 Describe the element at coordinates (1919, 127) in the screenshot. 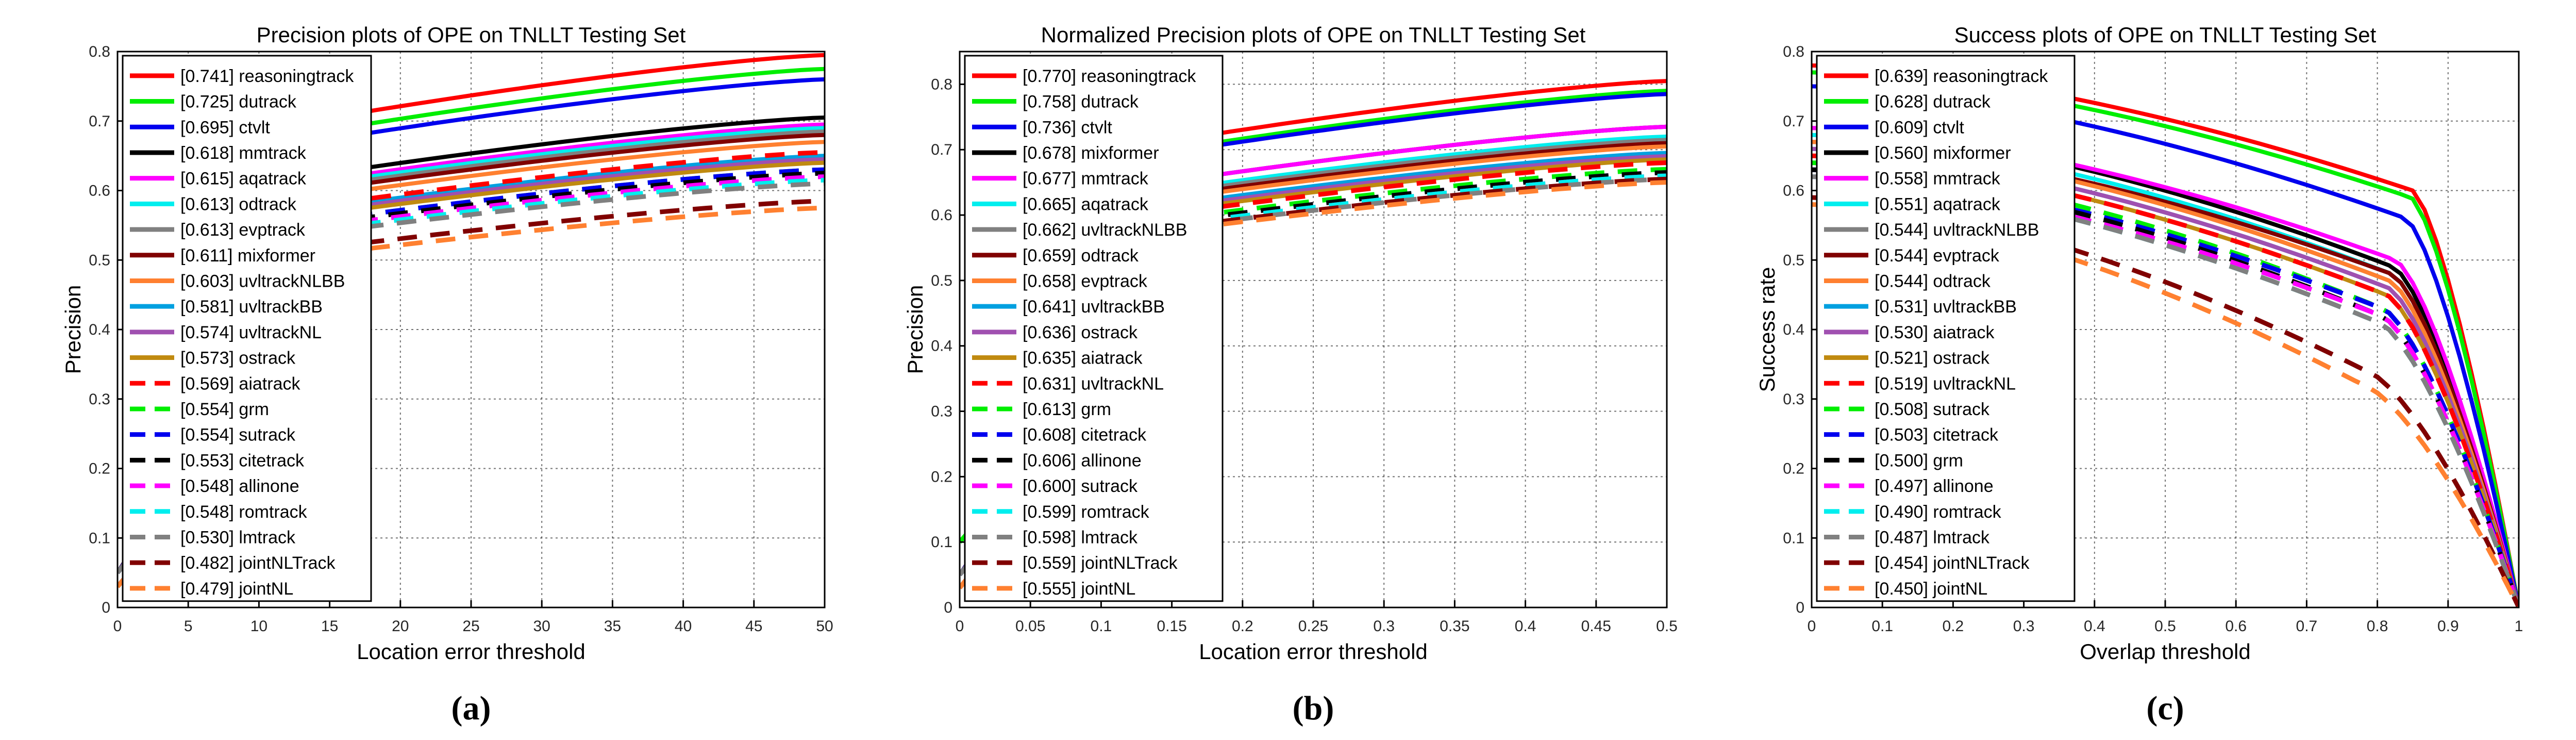

I see `legend-entry: [0.609] ctvlt` at that location.